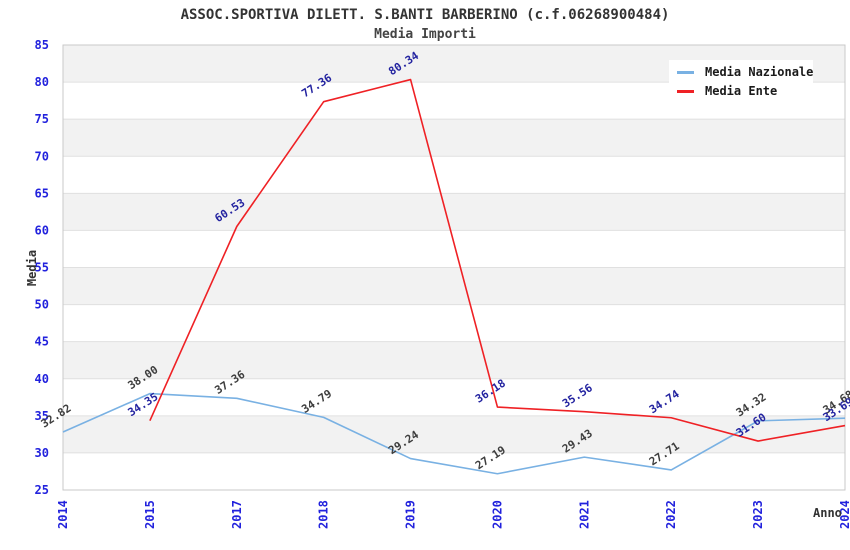 The image size is (850, 550). Describe the element at coordinates (671, 514) in the screenshot. I see `x-tick-label: 2022` at that location.